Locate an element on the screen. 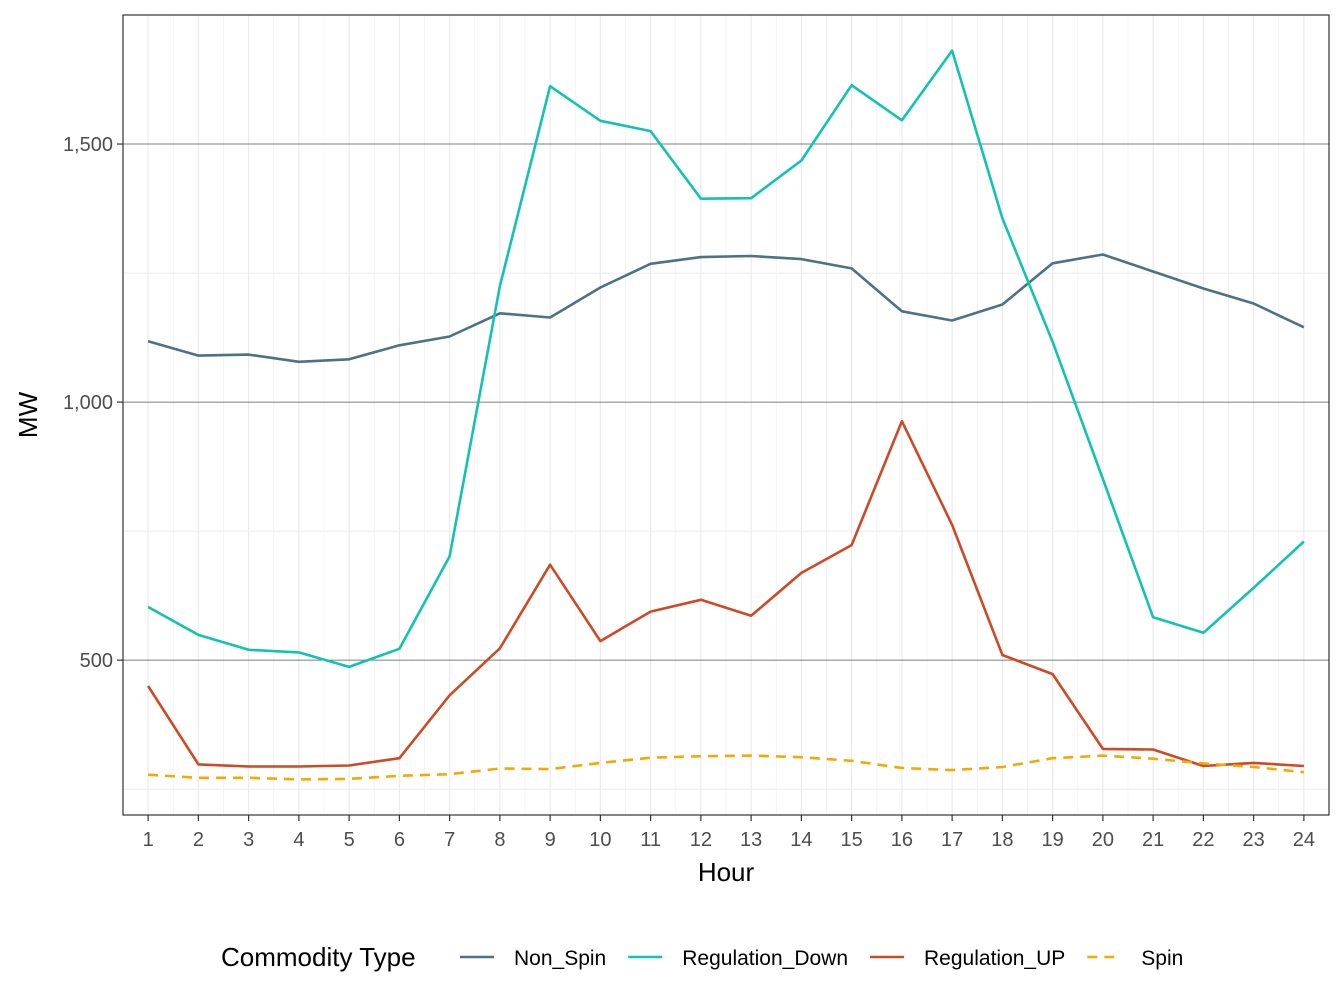  x-tick-label: 5 is located at coordinates (349, 840).